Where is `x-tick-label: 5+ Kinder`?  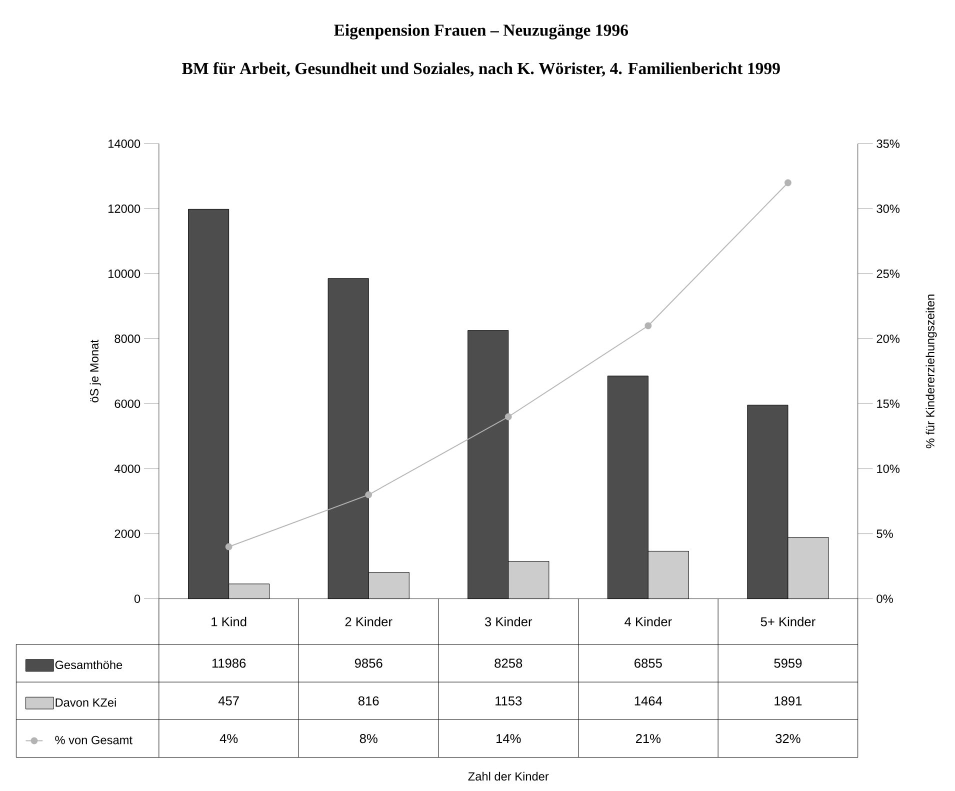 x-tick-label: 5+ Kinder is located at coordinates (788, 621).